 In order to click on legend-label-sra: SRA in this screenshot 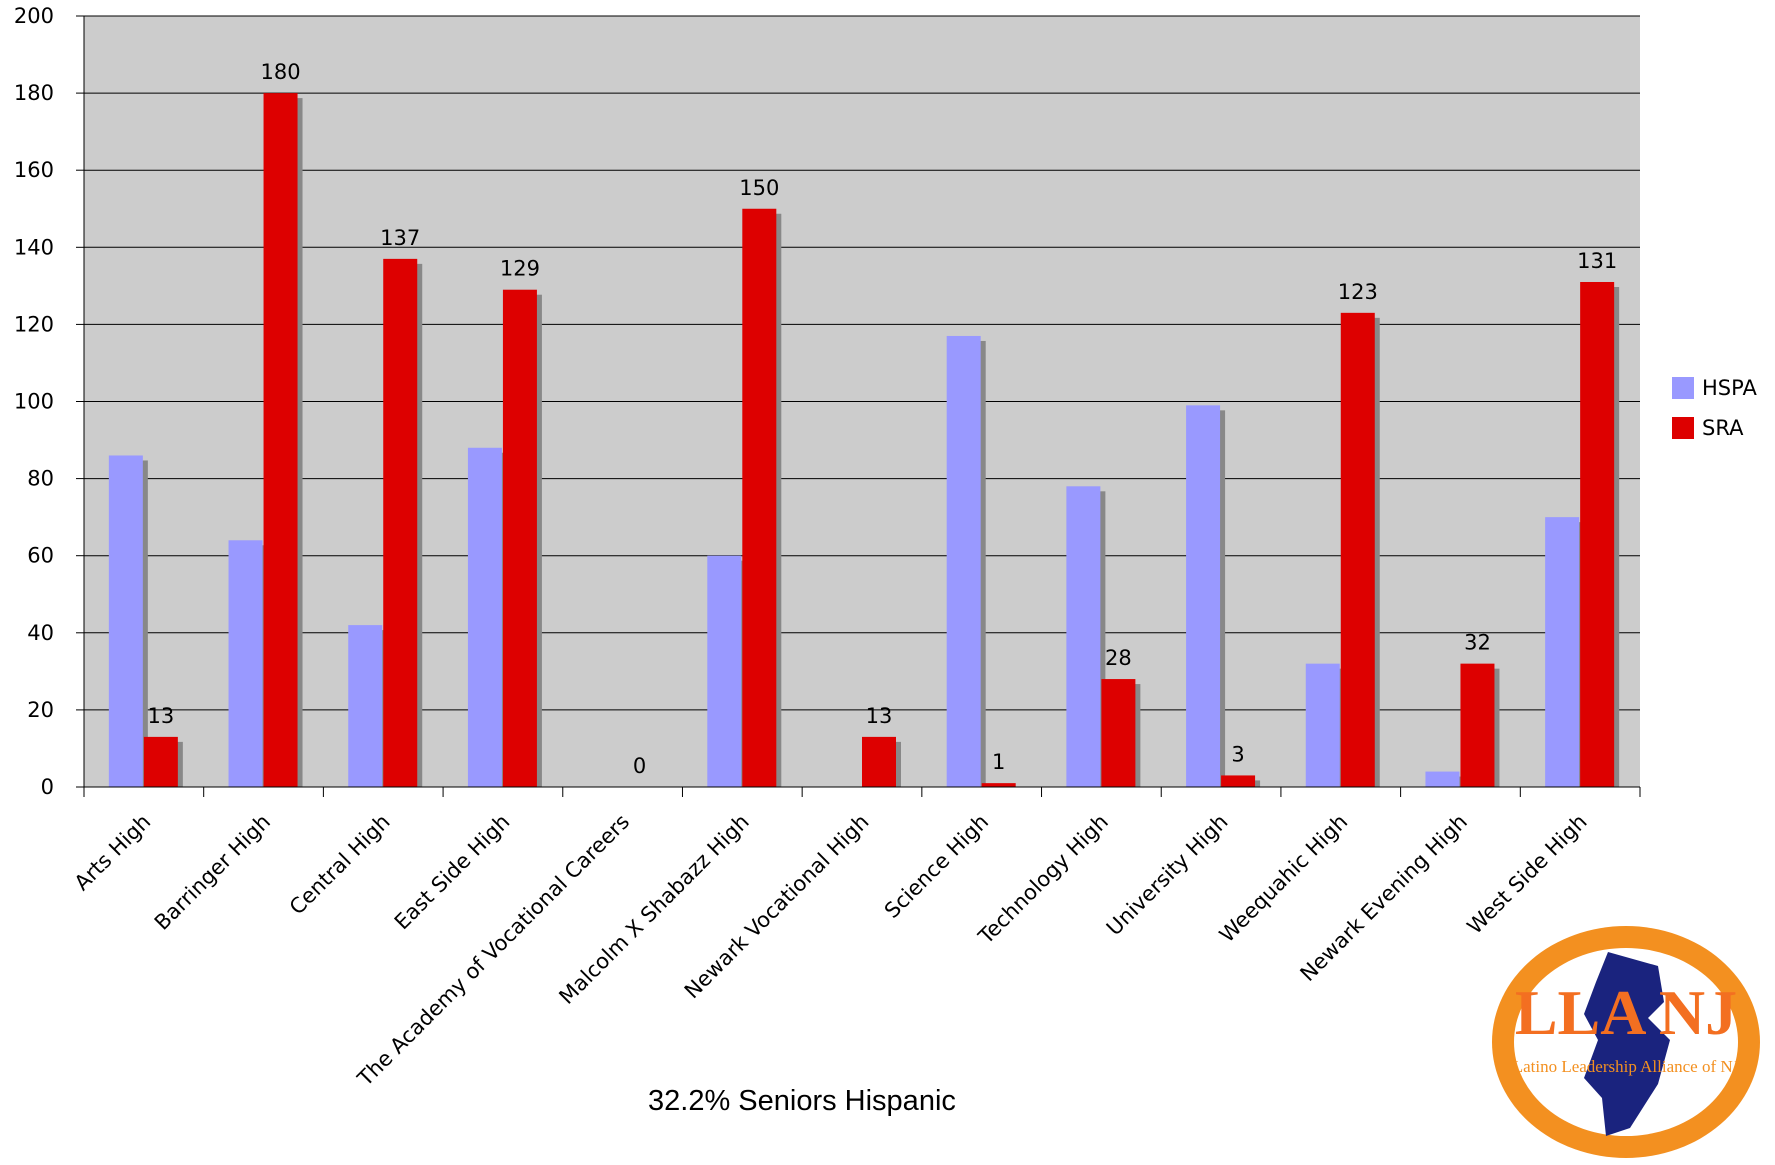, I will do `click(1723, 428)`.